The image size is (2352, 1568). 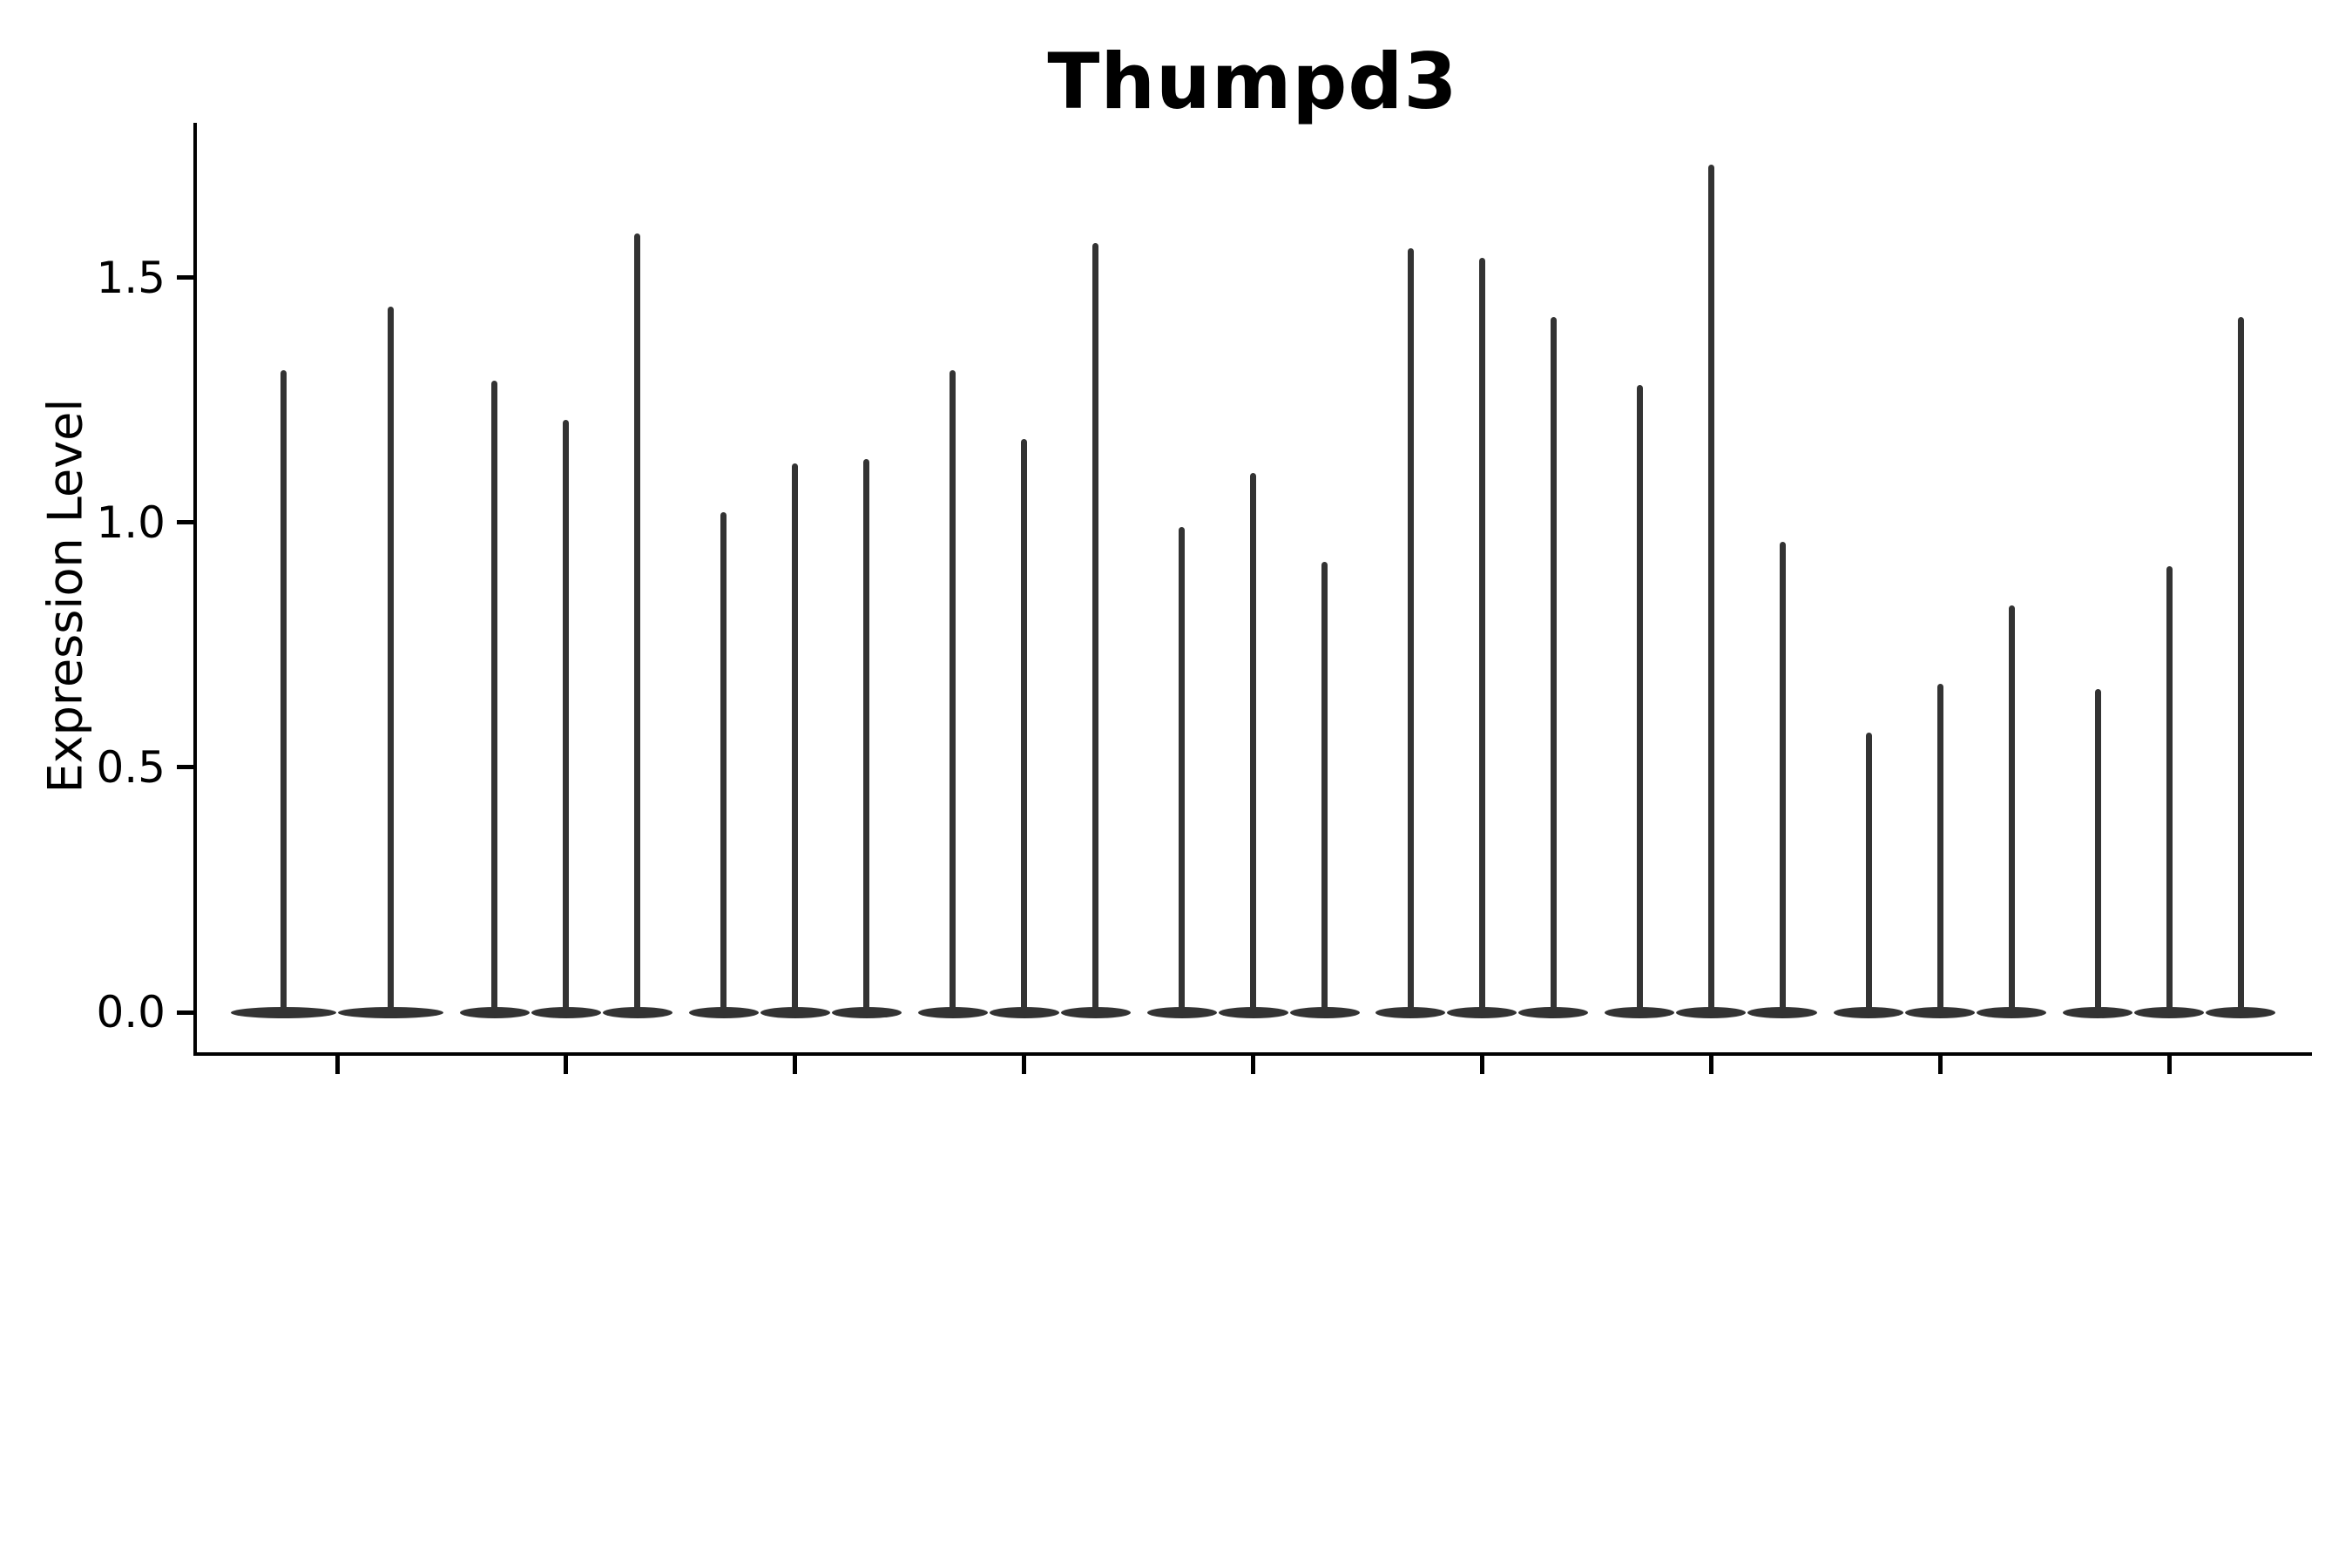 What do you see at coordinates (131, 1012) in the screenshot?
I see `y-tick-label: 0.0` at bounding box center [131, 1012].